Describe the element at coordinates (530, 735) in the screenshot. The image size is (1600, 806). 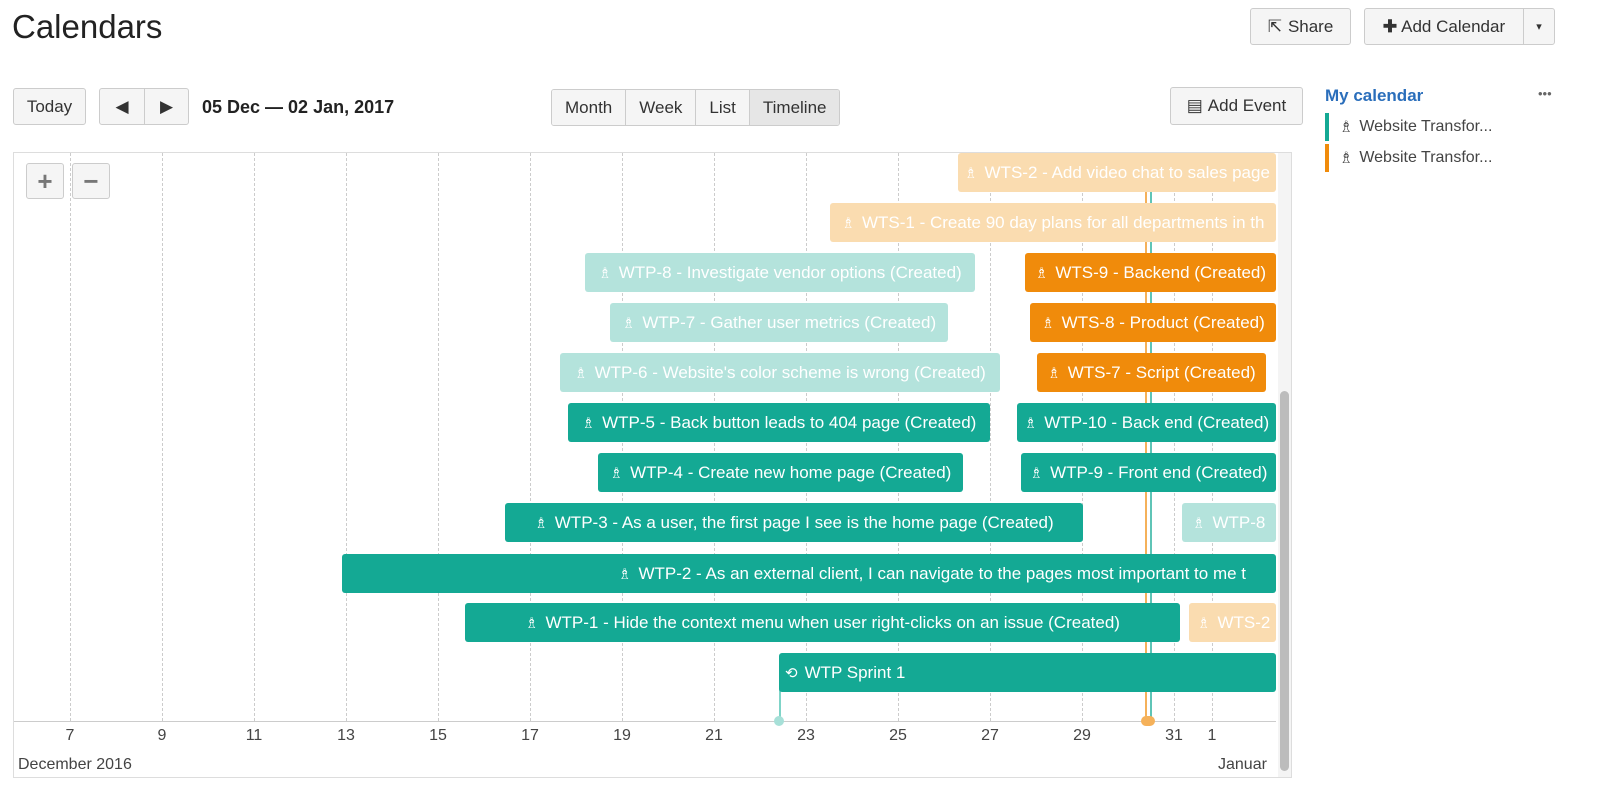
I see `tick-label: 17` at that location.